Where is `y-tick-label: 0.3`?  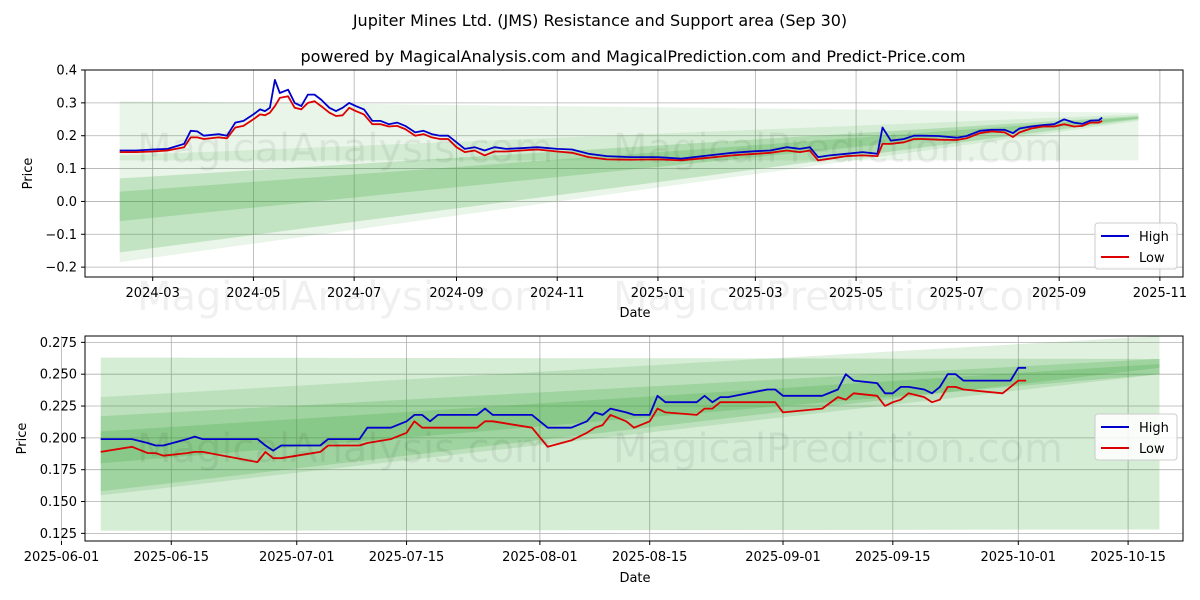
y-tick-label: 0.3 is located at coordinates (66, 103).